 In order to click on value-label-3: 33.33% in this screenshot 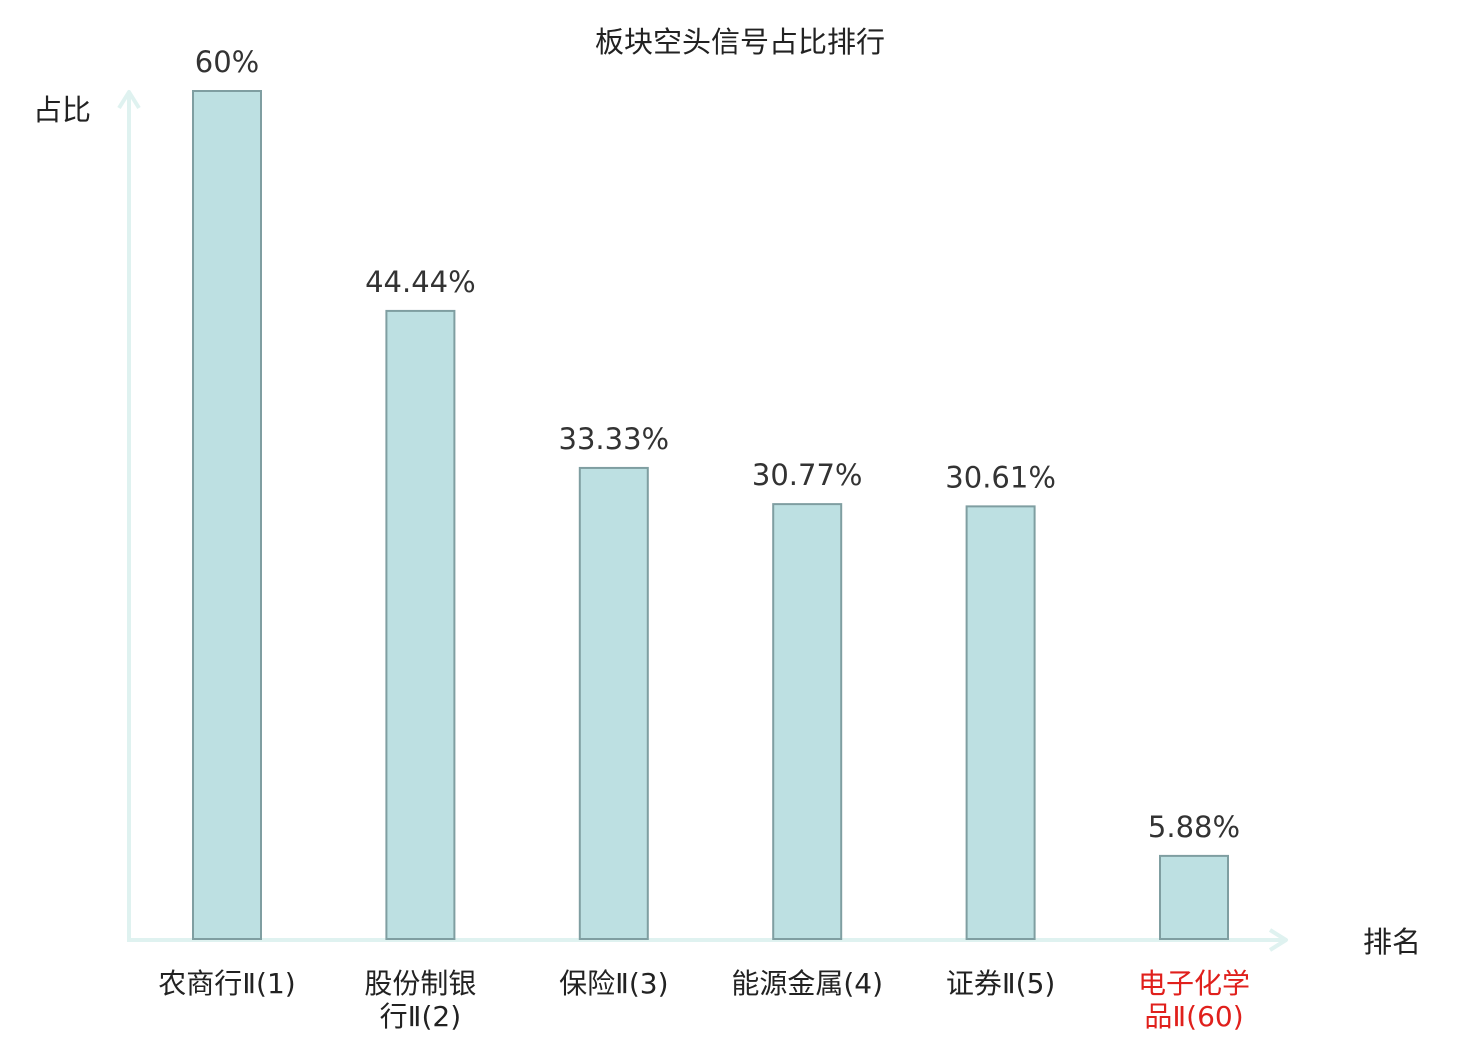, I will do `click(614, 439)`.